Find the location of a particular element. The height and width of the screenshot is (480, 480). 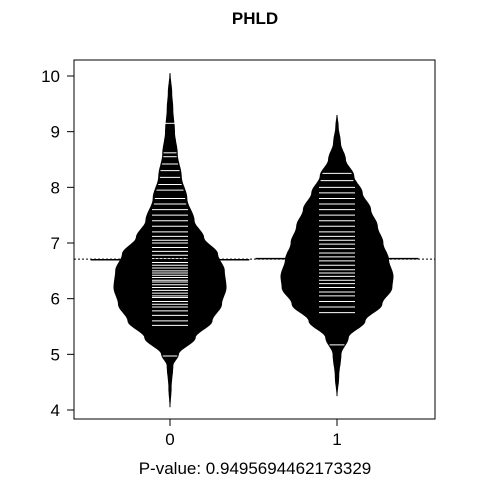

y-tick-label: 10 is located at coordinates (50, 76).